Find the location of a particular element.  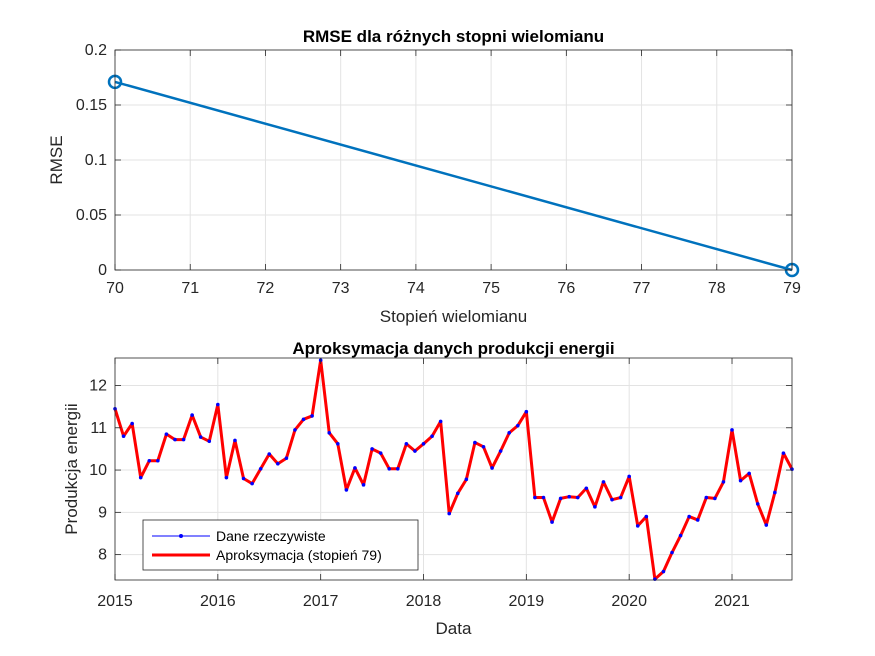

rmse-x-tick-label: 71 is located at coordinates (190, 288).